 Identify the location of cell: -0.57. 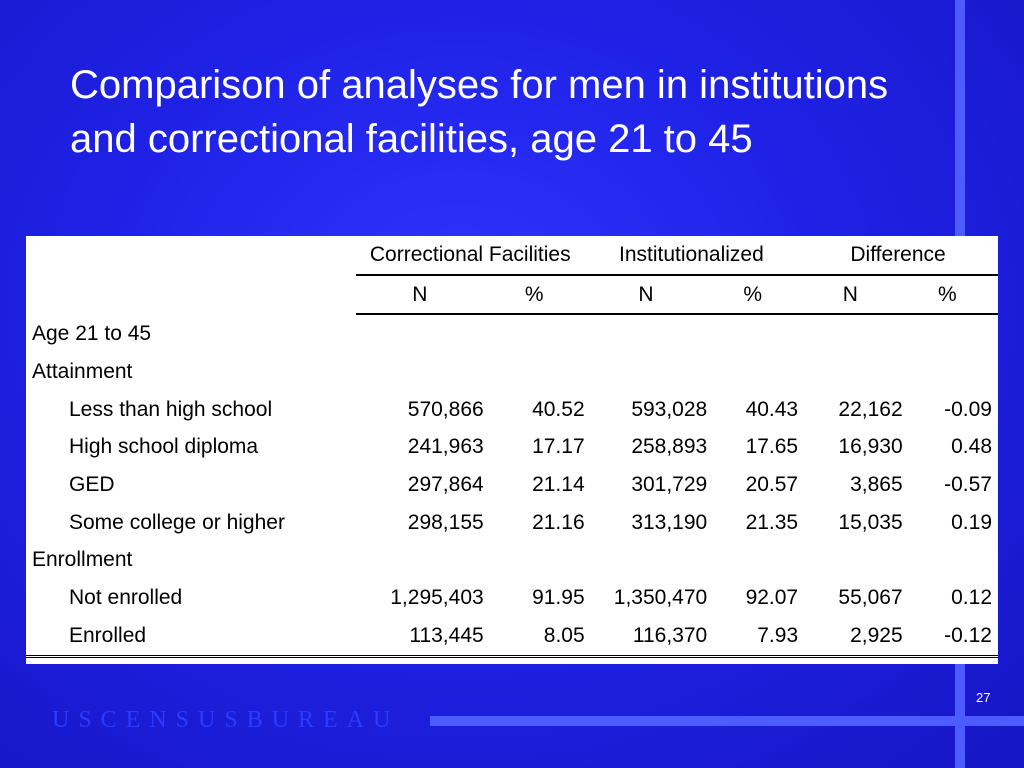
(968, 484).